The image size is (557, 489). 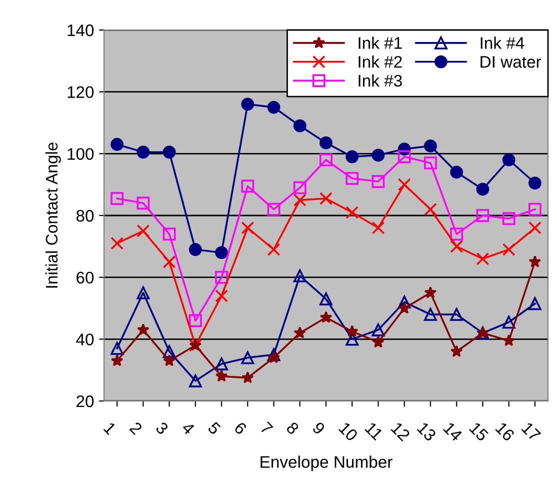 What do you see at coordinates (241, 428) in the screenshot?
I see `x-tick-label: 6` at bounding box center [241, 428].